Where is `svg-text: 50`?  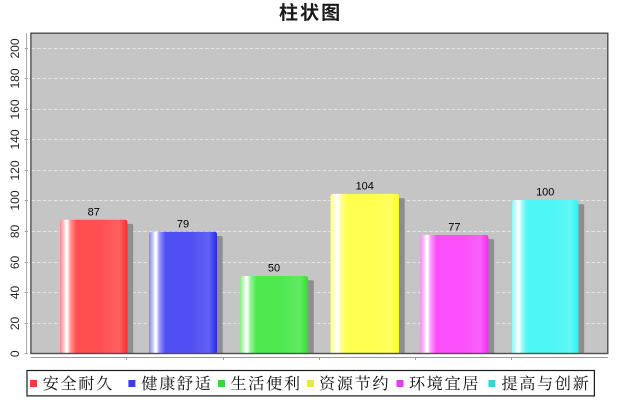
svg-text: 50 is located at coordinates (274, 269).